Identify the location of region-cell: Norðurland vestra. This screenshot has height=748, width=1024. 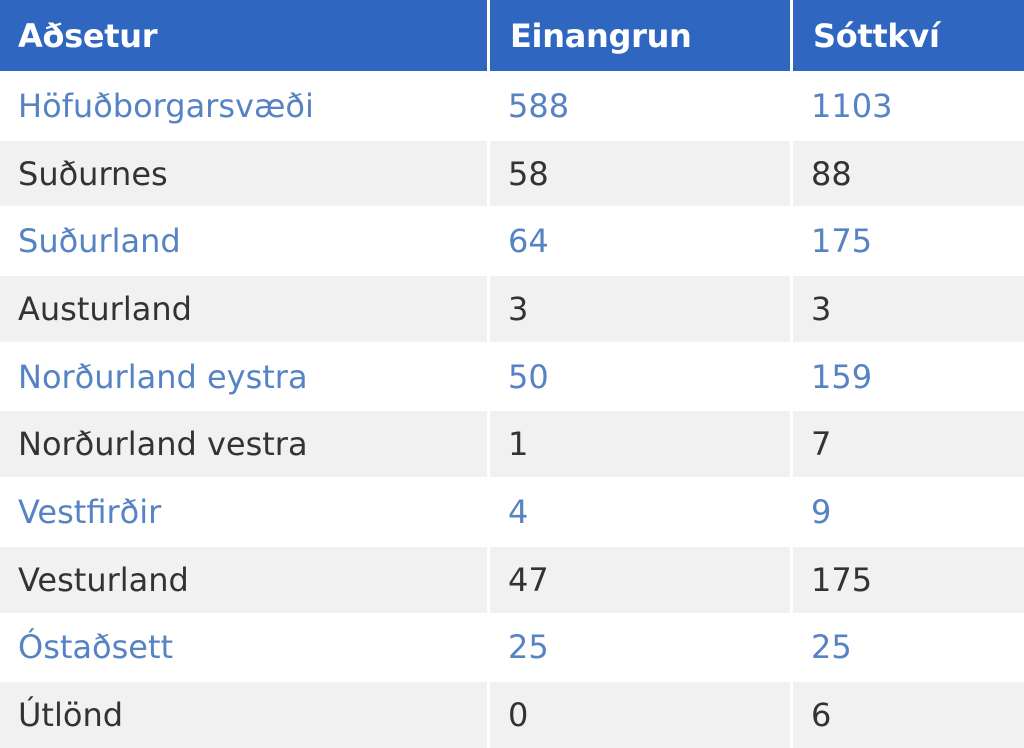
(245, 443).